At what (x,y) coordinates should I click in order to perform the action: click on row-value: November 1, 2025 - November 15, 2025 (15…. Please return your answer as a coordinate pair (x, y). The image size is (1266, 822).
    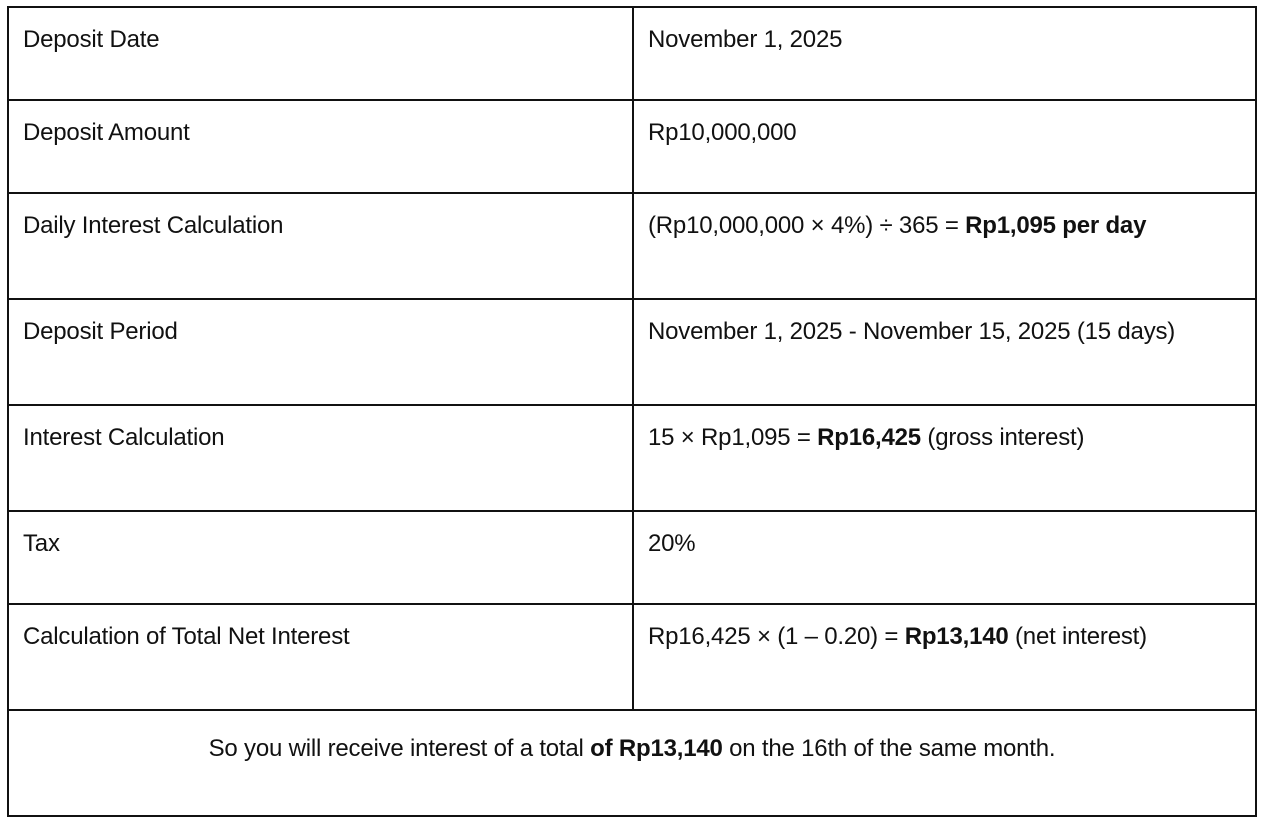
    Looking at the image, I should click on (944, 352).